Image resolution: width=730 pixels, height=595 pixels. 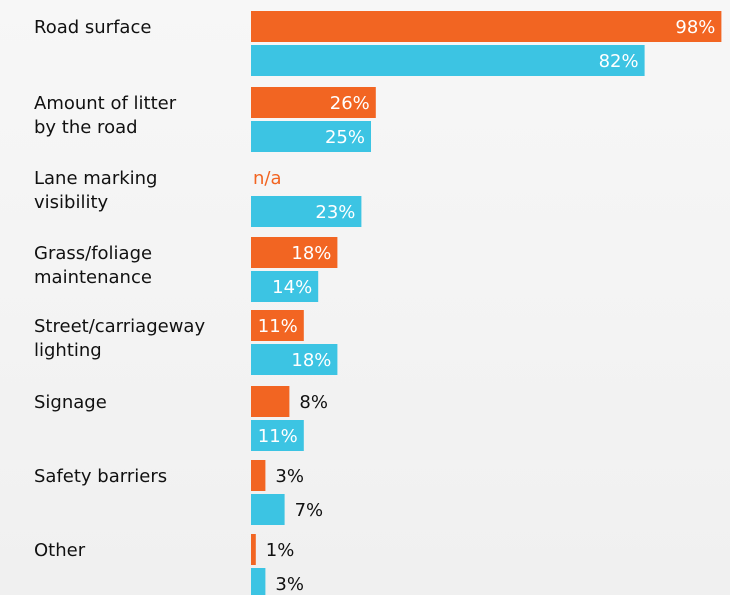 What do you see at coordinates (292, 287) in the screenshot?
I see `value-label: 14%` at bounding box center [292, 287].